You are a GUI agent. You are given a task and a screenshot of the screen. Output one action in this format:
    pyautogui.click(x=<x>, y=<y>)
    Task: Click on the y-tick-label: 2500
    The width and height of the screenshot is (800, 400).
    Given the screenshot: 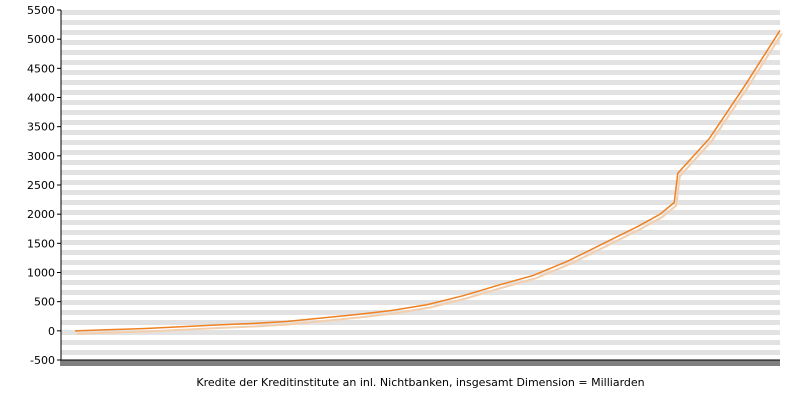 What is the action you would take?
    pyautogui.click(x=41, y=185)
    